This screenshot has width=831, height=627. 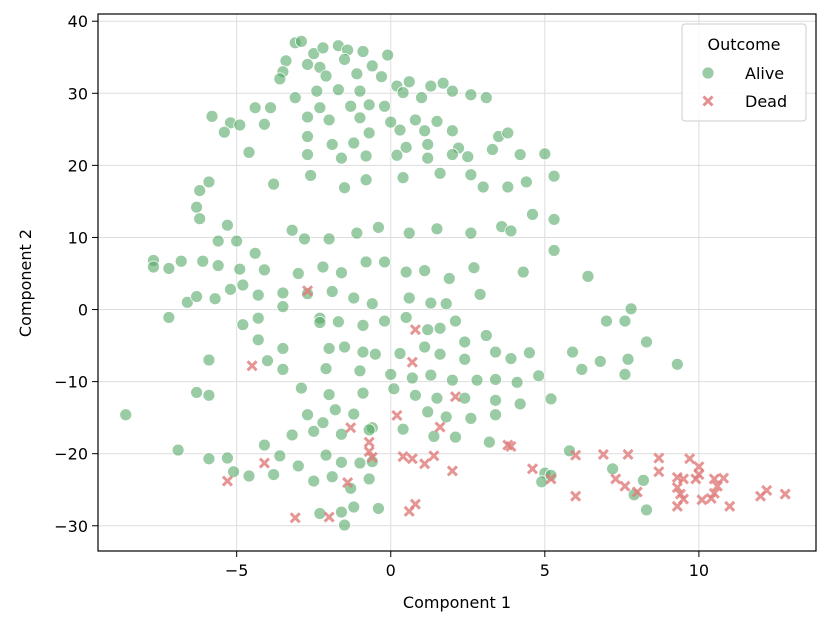 What do you see at coordinates (78, 21) in the screenshot?
I see `y-tick-label: 40` at bounding box center [78, 21].